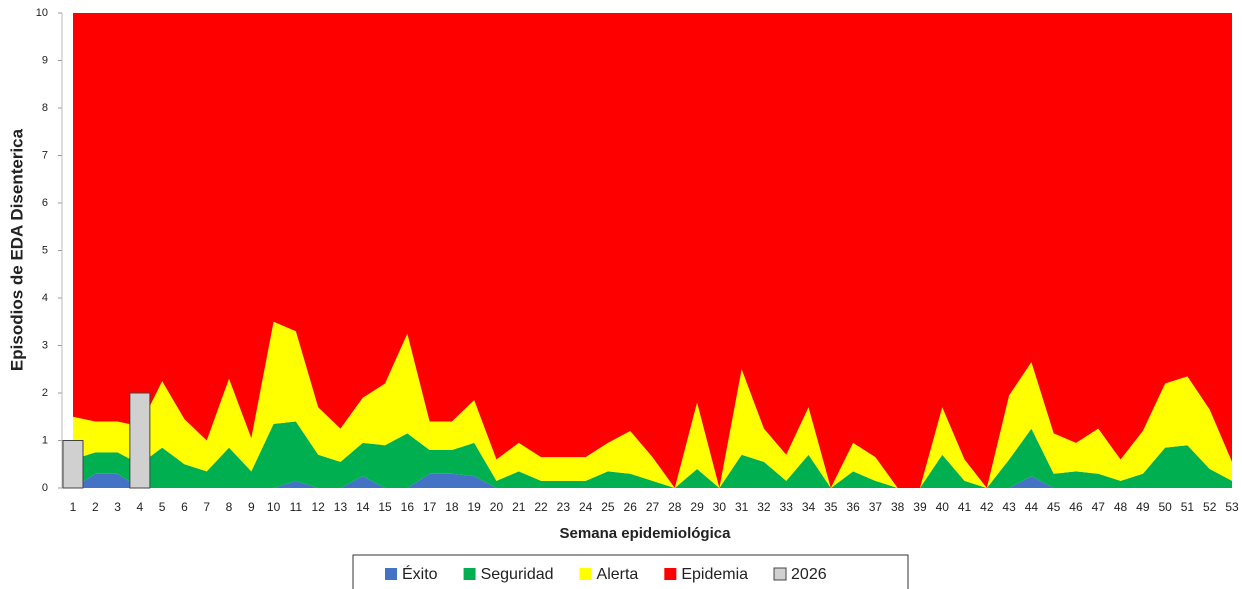  What do you see at coordinates (45, 250) in the screenshot?
I see `y-tick-label: 5` at bounding box center [45, 250].